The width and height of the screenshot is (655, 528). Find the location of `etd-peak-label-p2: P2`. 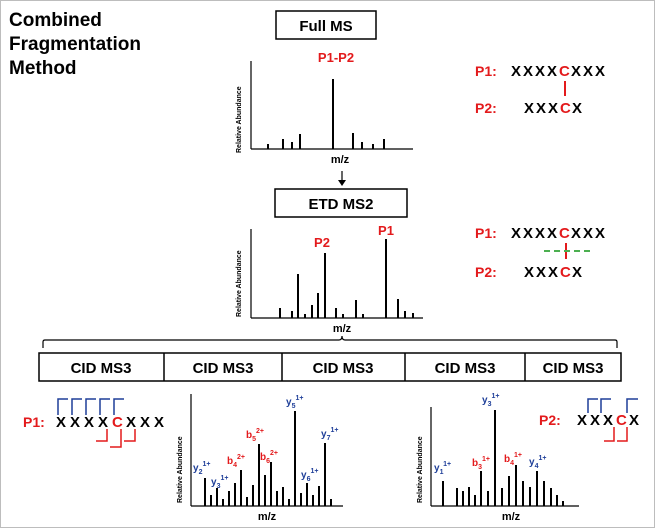

etd-peak-label-p2: P2 is located at coordinates (322, 242).